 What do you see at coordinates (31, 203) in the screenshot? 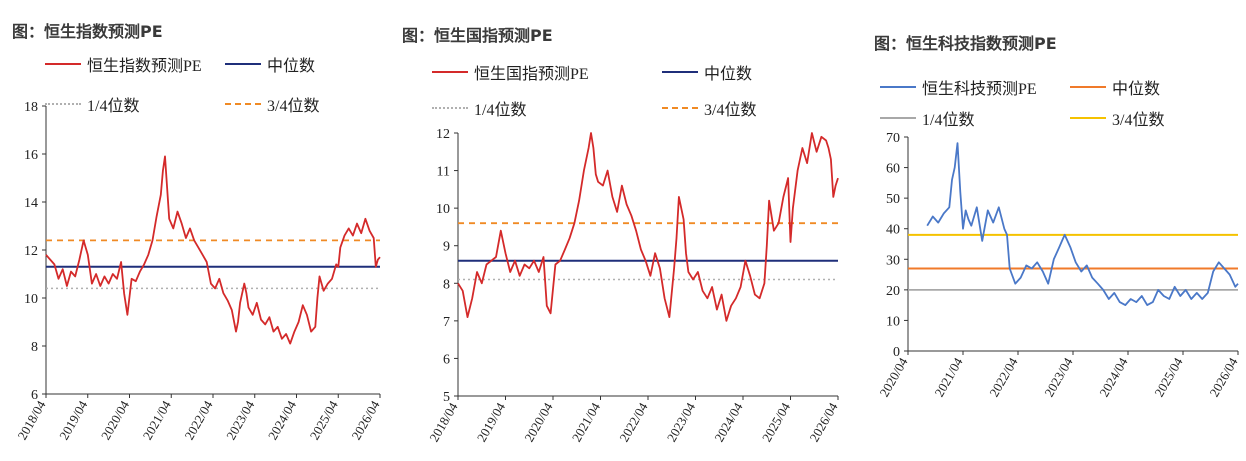
I see `y-tick-label: 14` at bounding box center [31, 203].